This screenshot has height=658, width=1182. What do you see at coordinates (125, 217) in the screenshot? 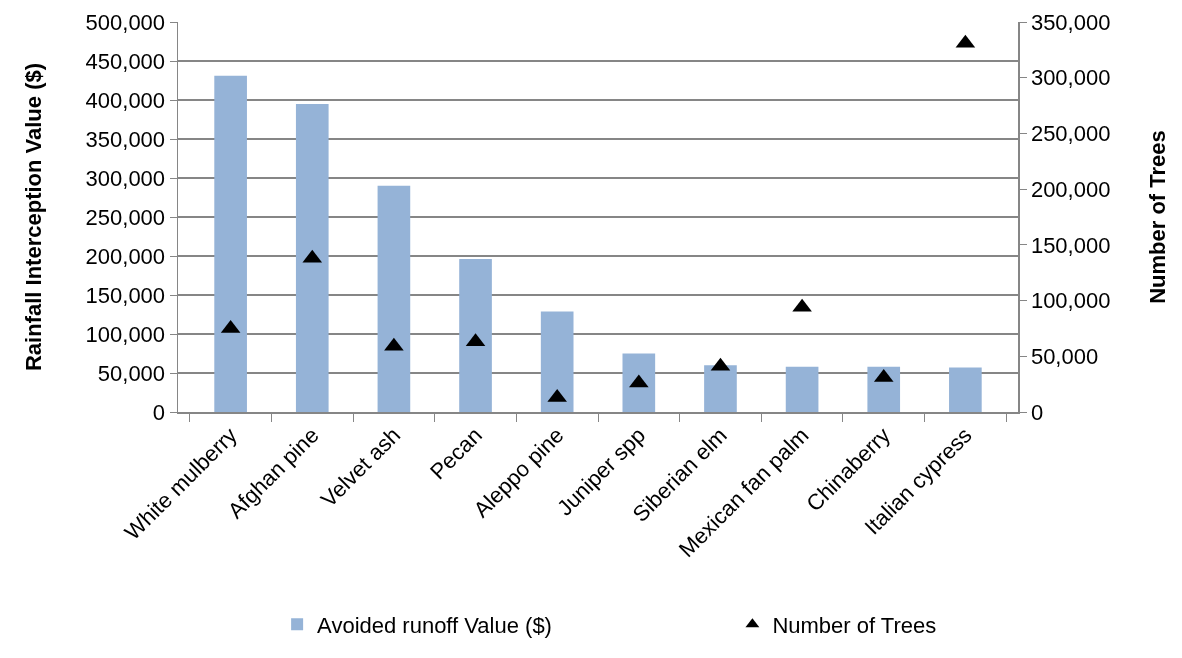
I see `y-tick-label: 250,000` at bounding box center [125, 217].